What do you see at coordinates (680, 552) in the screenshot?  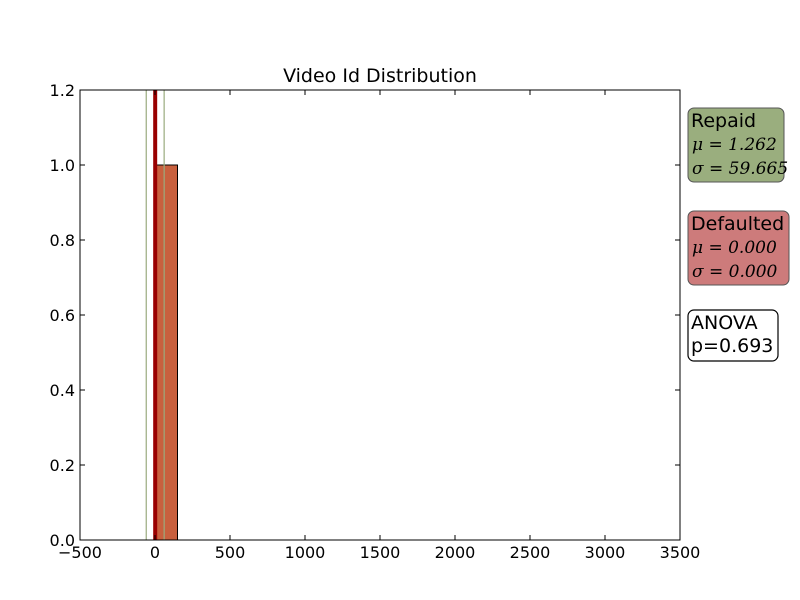 I see `x-tick-label: 3500` at bounding box center [680, 552].